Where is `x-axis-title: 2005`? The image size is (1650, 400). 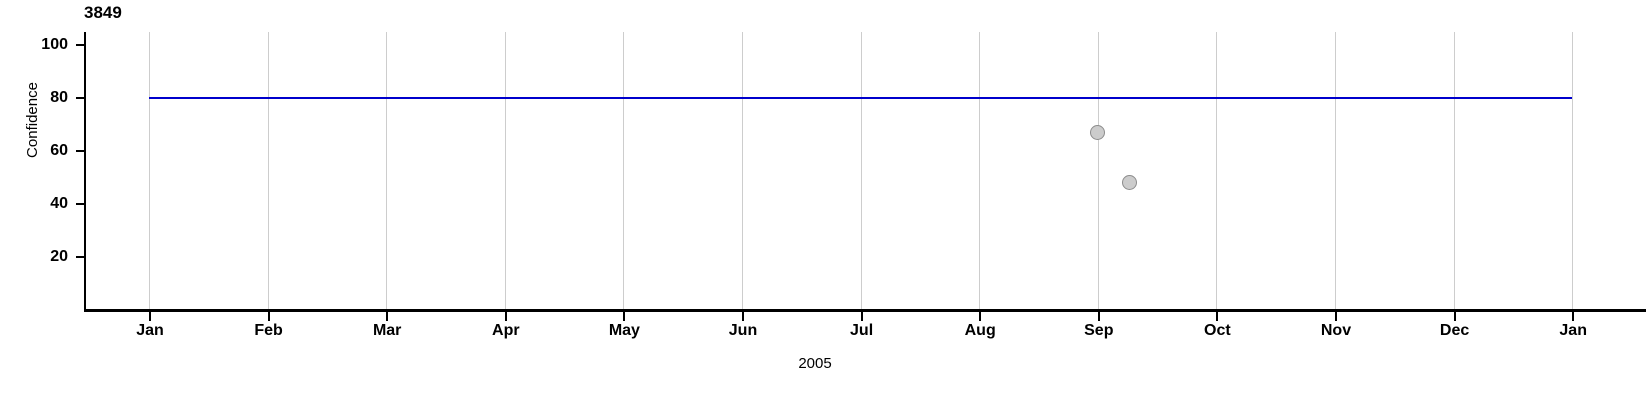 x-axis-title: 2005 is located at coordinates (825, 363).